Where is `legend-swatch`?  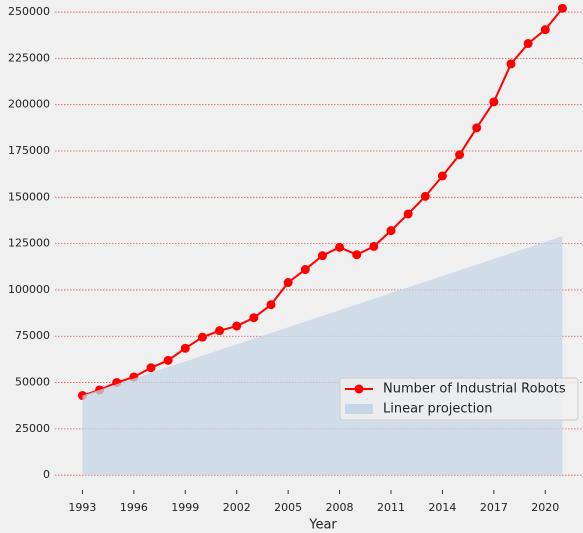
legend-swatch is located at coordinates (359, 409).